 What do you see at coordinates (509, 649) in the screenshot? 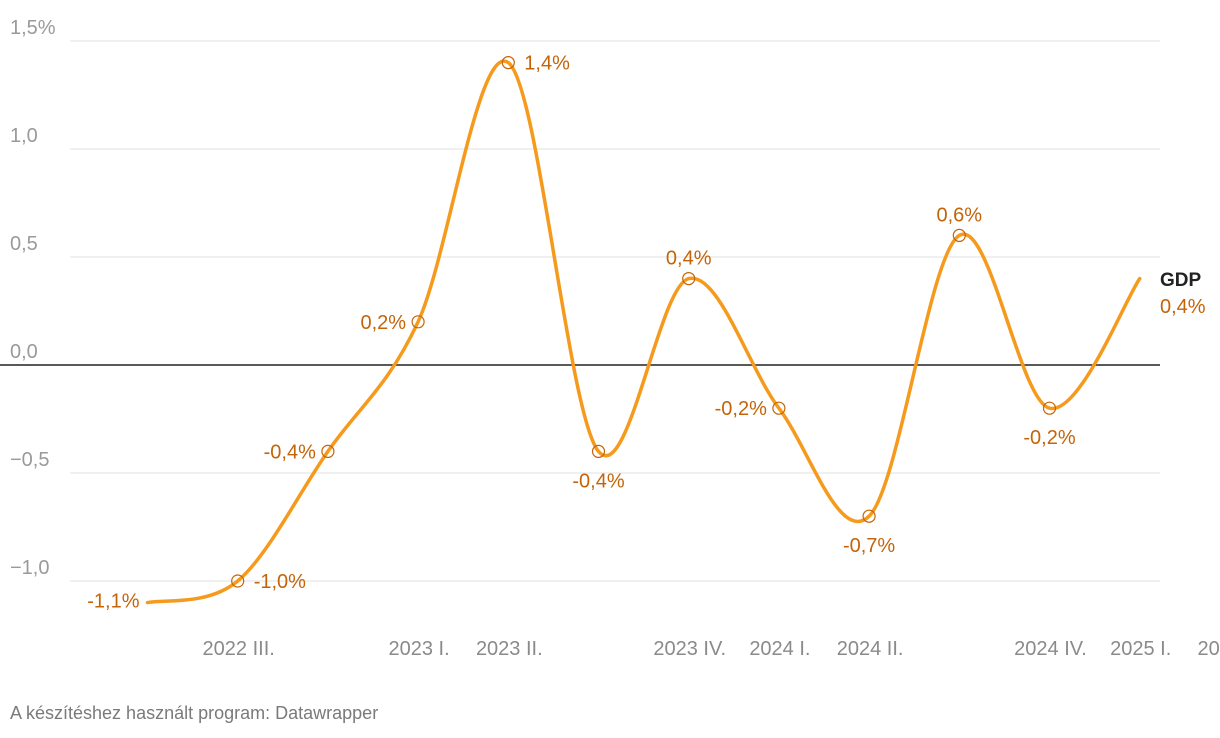
I see `x-tick-label: 2023 II.` at bounding box center [509, 649].